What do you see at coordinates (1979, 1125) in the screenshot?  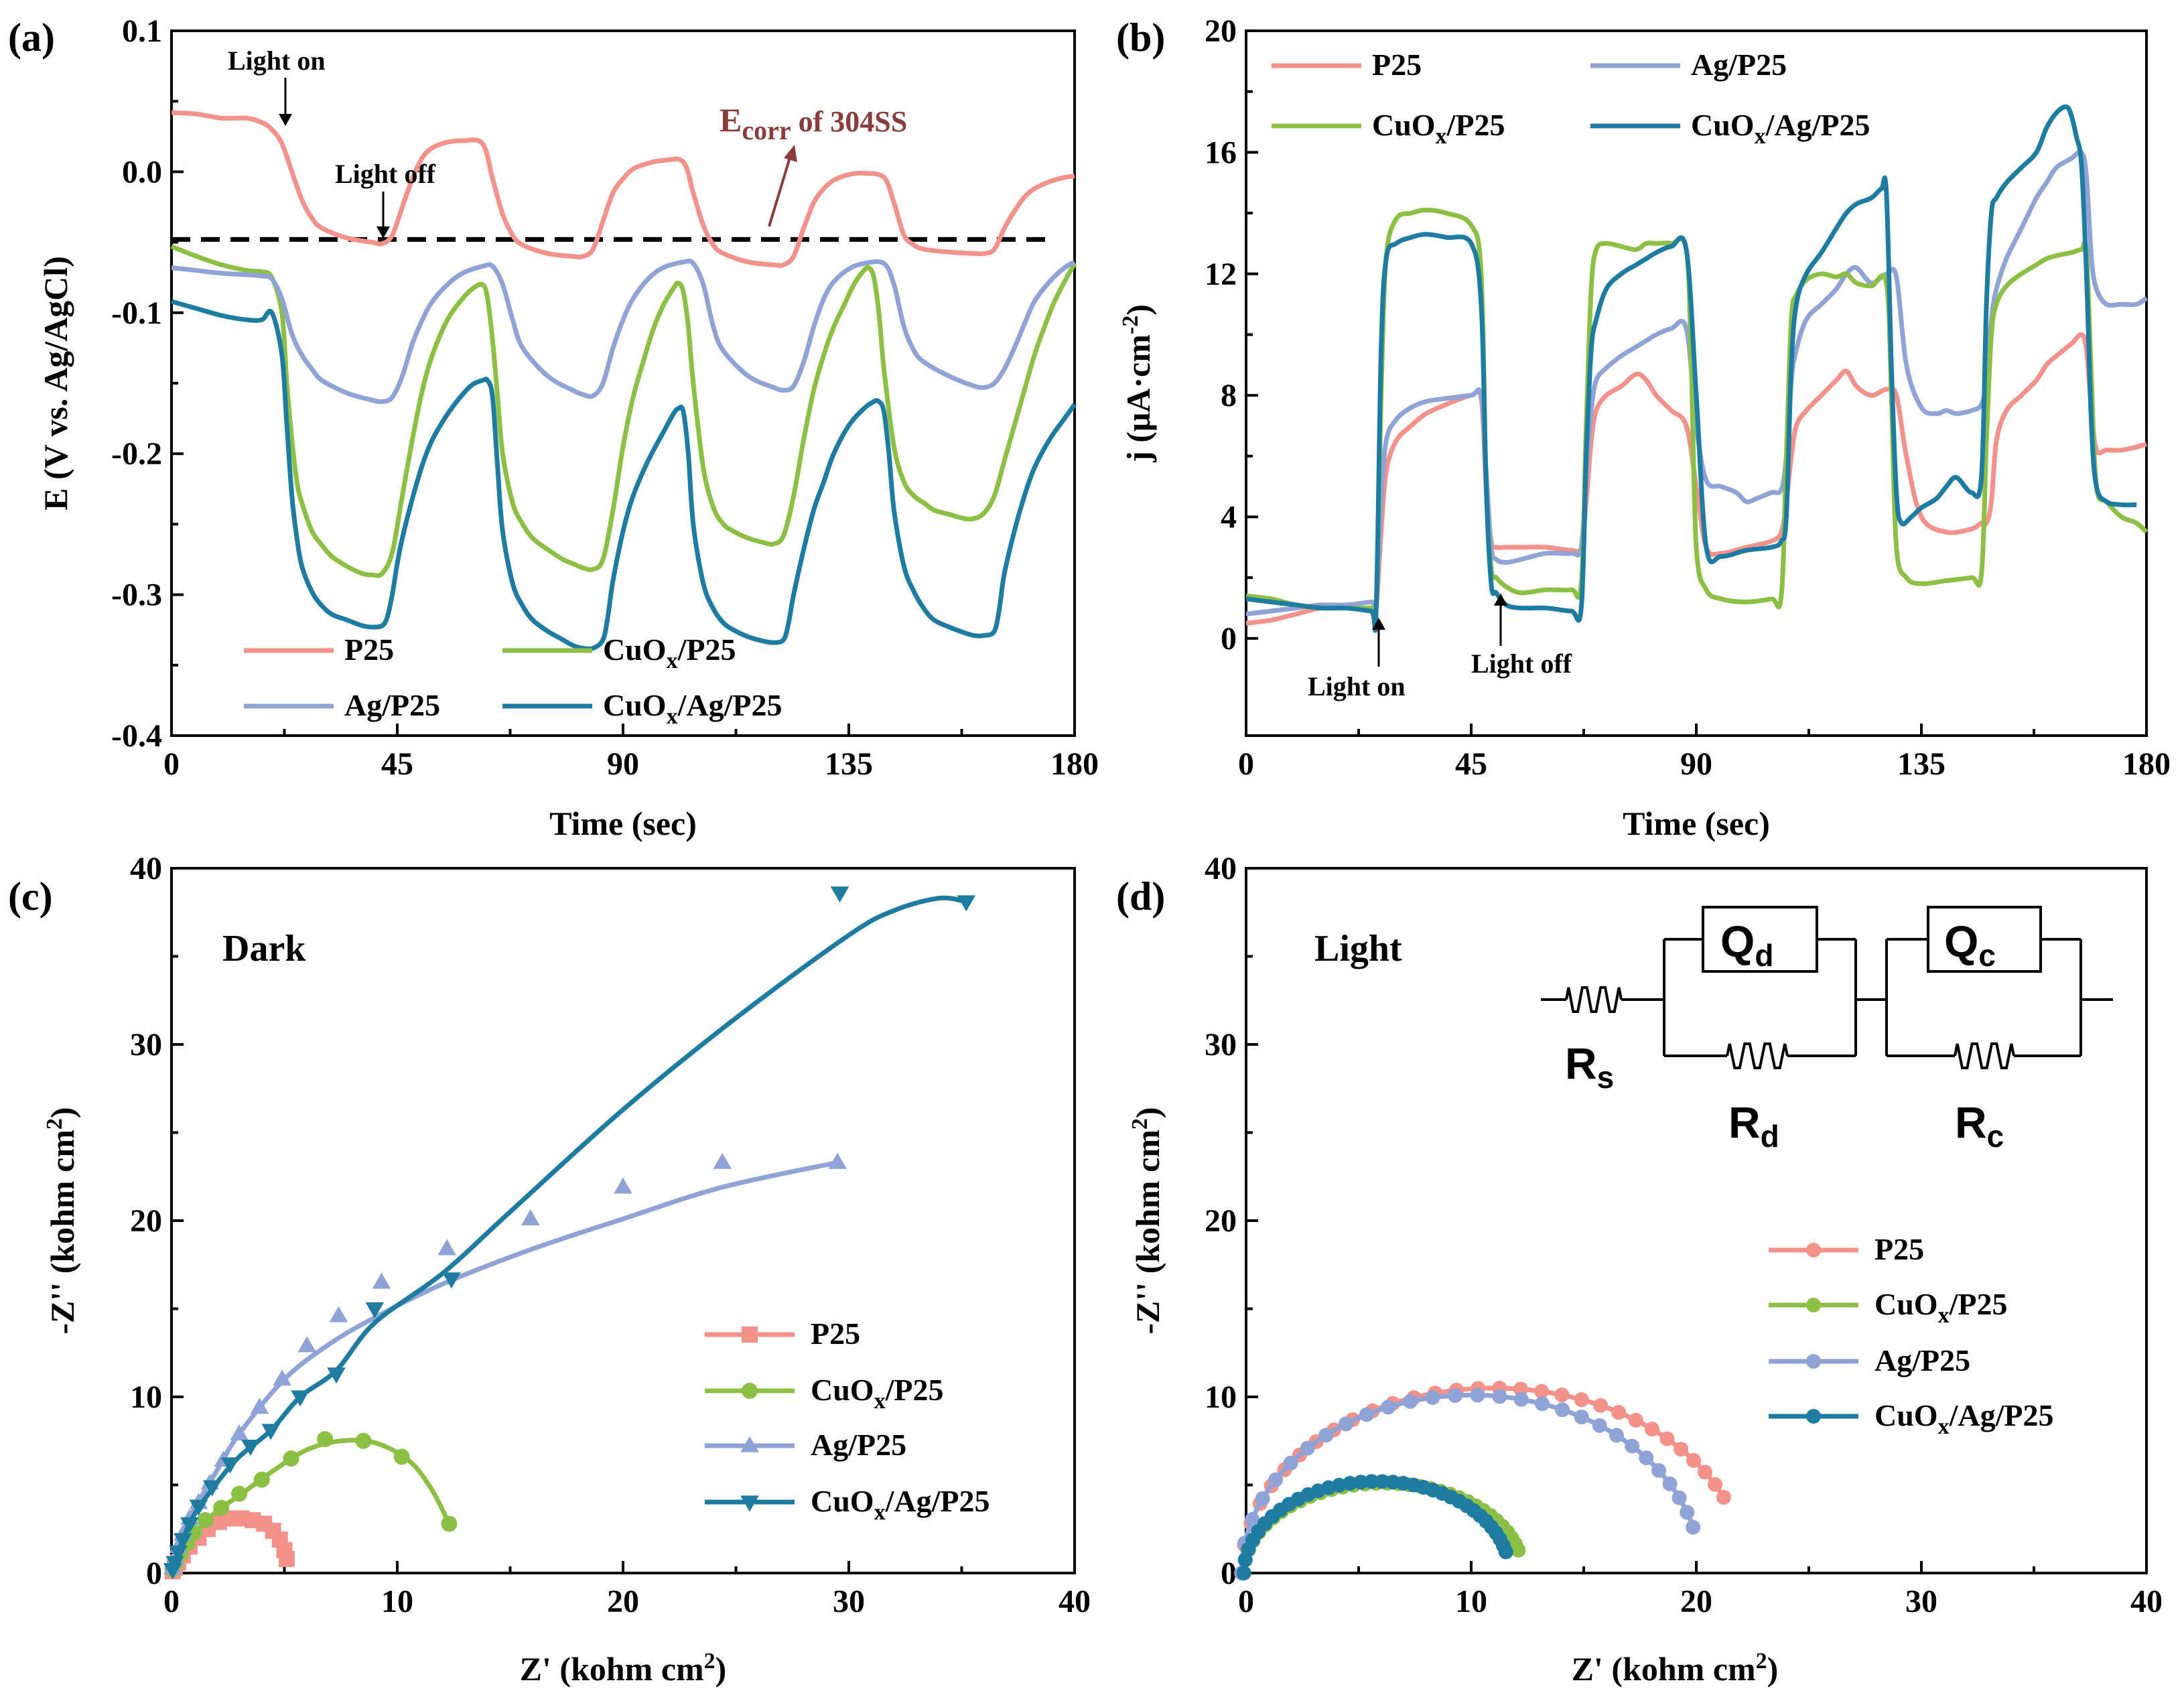 I see `label-rc: Rc` at bounding box center [1979, 1125].